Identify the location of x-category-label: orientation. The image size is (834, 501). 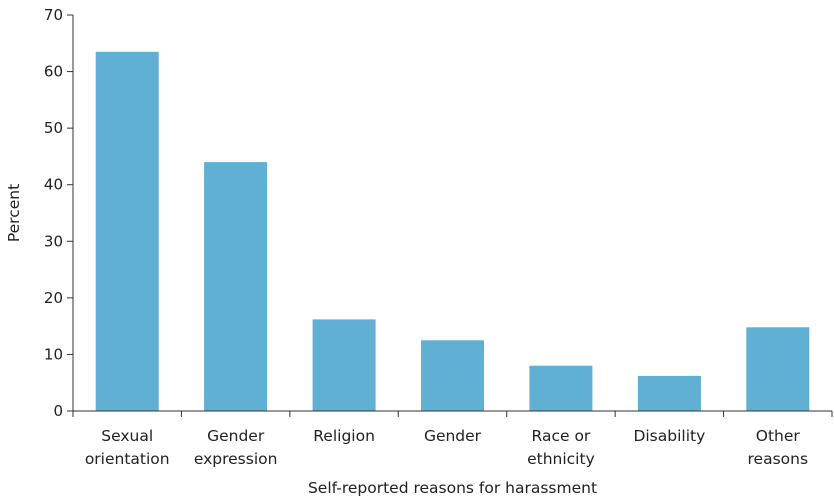
(127, 459).